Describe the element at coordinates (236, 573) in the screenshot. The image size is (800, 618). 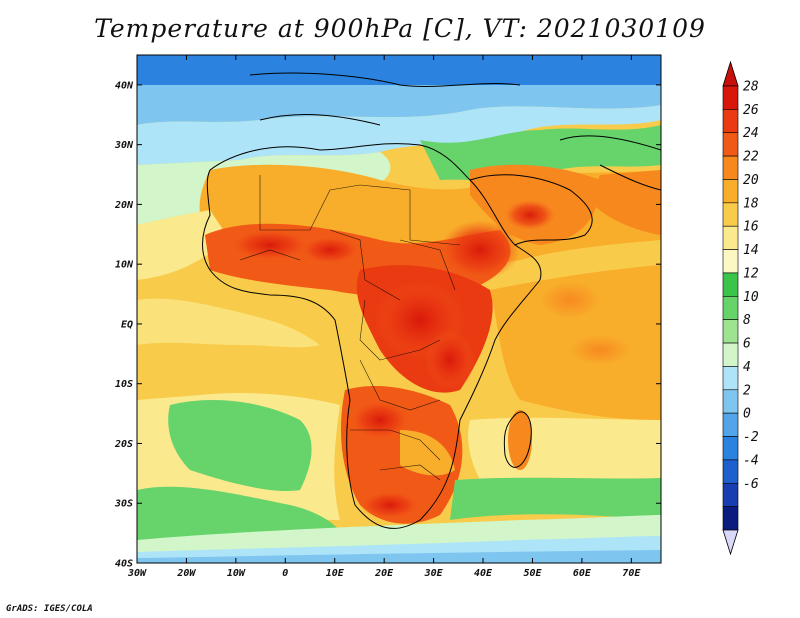
I see `x-tick-label: 10W` at that location.